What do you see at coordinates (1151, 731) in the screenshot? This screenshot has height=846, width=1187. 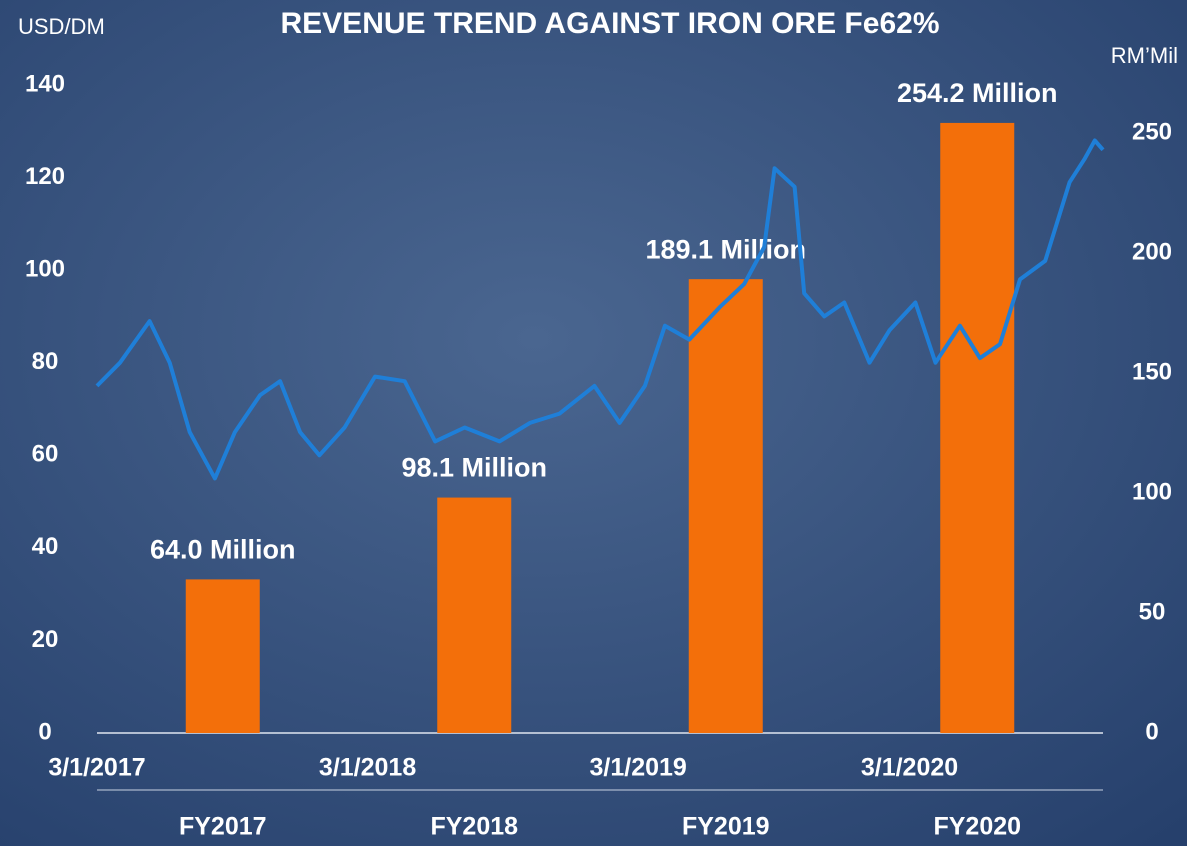 I see `y2-tick-label: 0` at bounding box center [1151, 731].